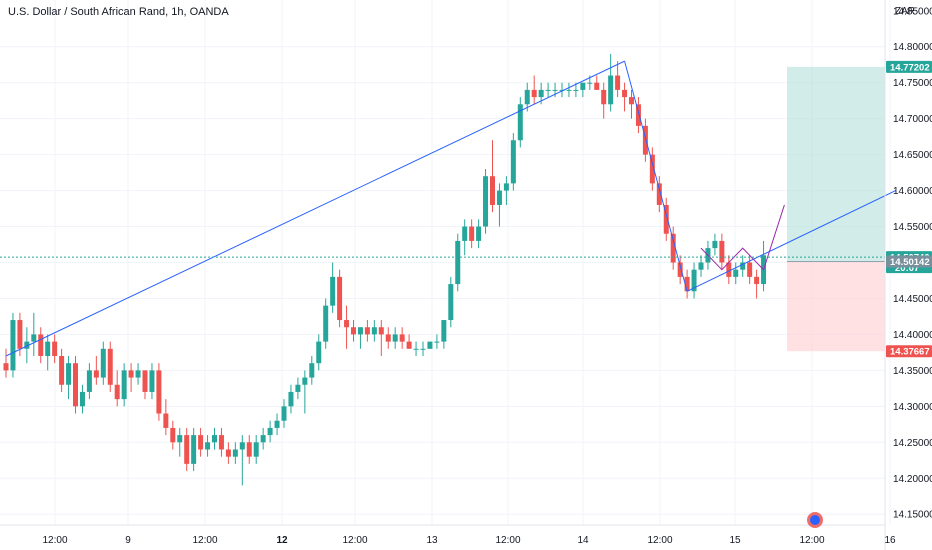 The width and height of the screenshot is (932, 550). I want to click on entry-price-tag, so click(909, 261).